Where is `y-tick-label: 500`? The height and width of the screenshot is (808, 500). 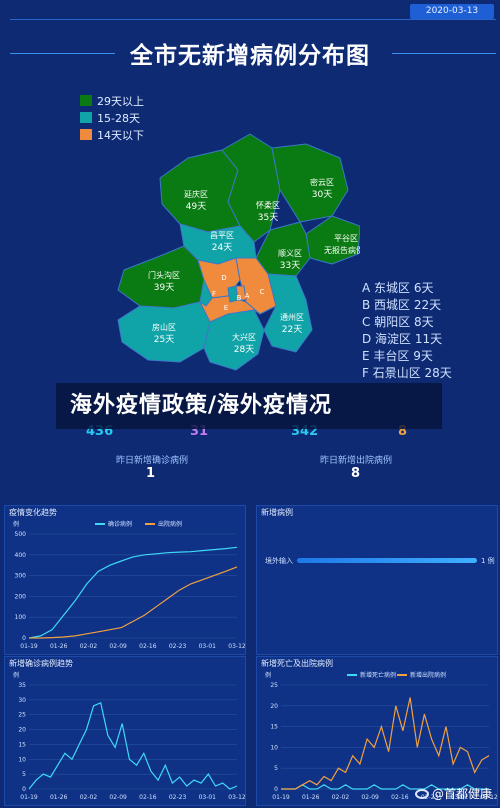 y-tick-label: 500 is located at coordinates (21, 534).